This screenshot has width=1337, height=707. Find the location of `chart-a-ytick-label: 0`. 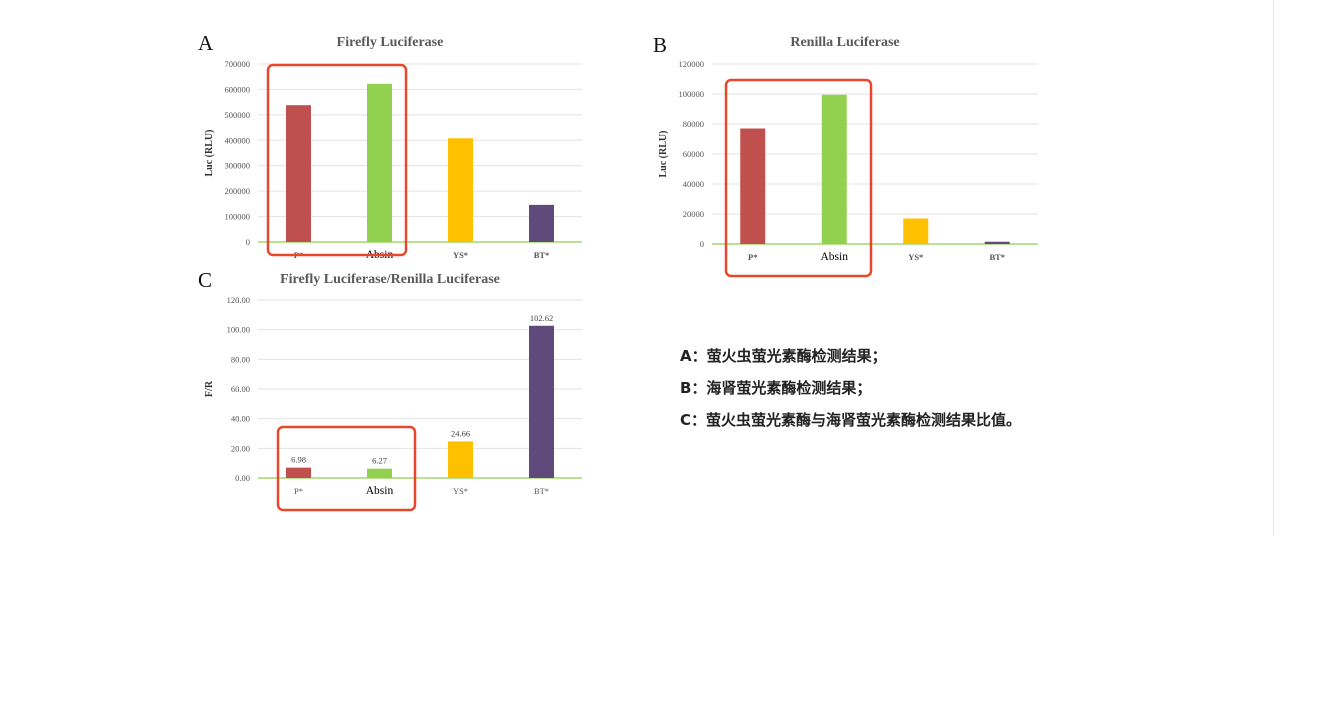

chart-a-ytick-label: 0 is located at coordinates (248, 242).